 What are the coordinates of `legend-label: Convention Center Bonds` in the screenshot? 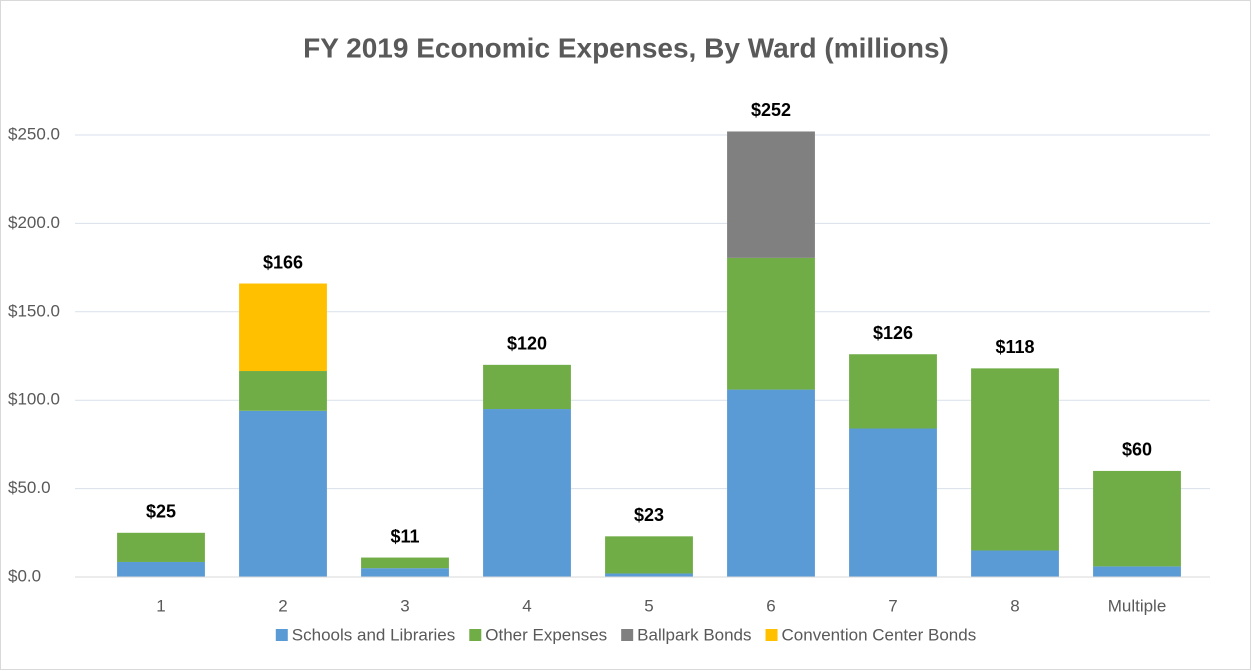 It's located at (879, 634).